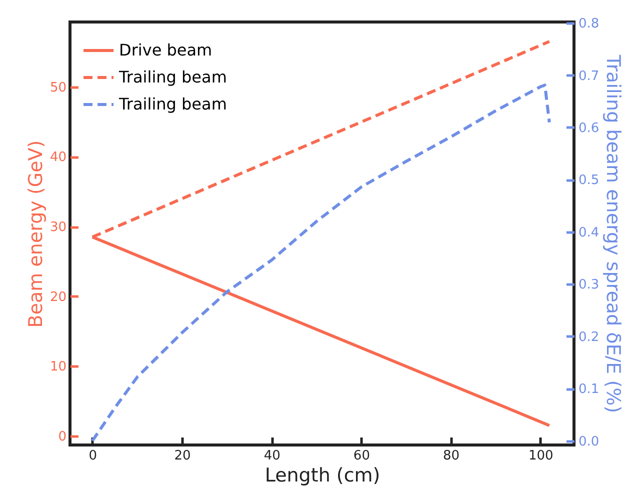 The image size is (636, 500). Describe the element at coordinates (62, 436) in the screenshot. I see `y-tick-label: 0` at that location.